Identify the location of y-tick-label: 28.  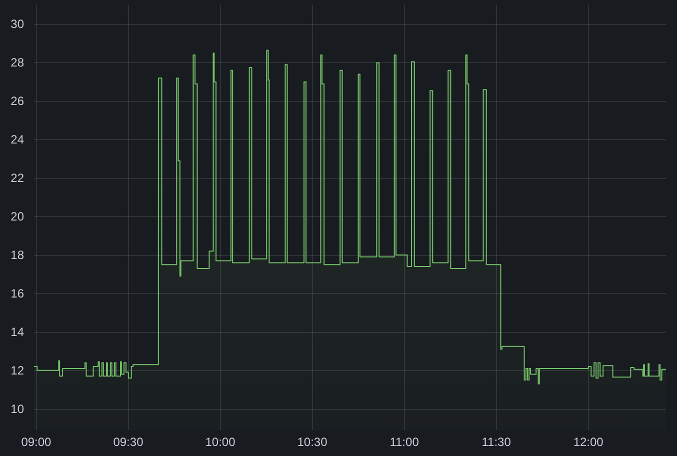
(17, 63).